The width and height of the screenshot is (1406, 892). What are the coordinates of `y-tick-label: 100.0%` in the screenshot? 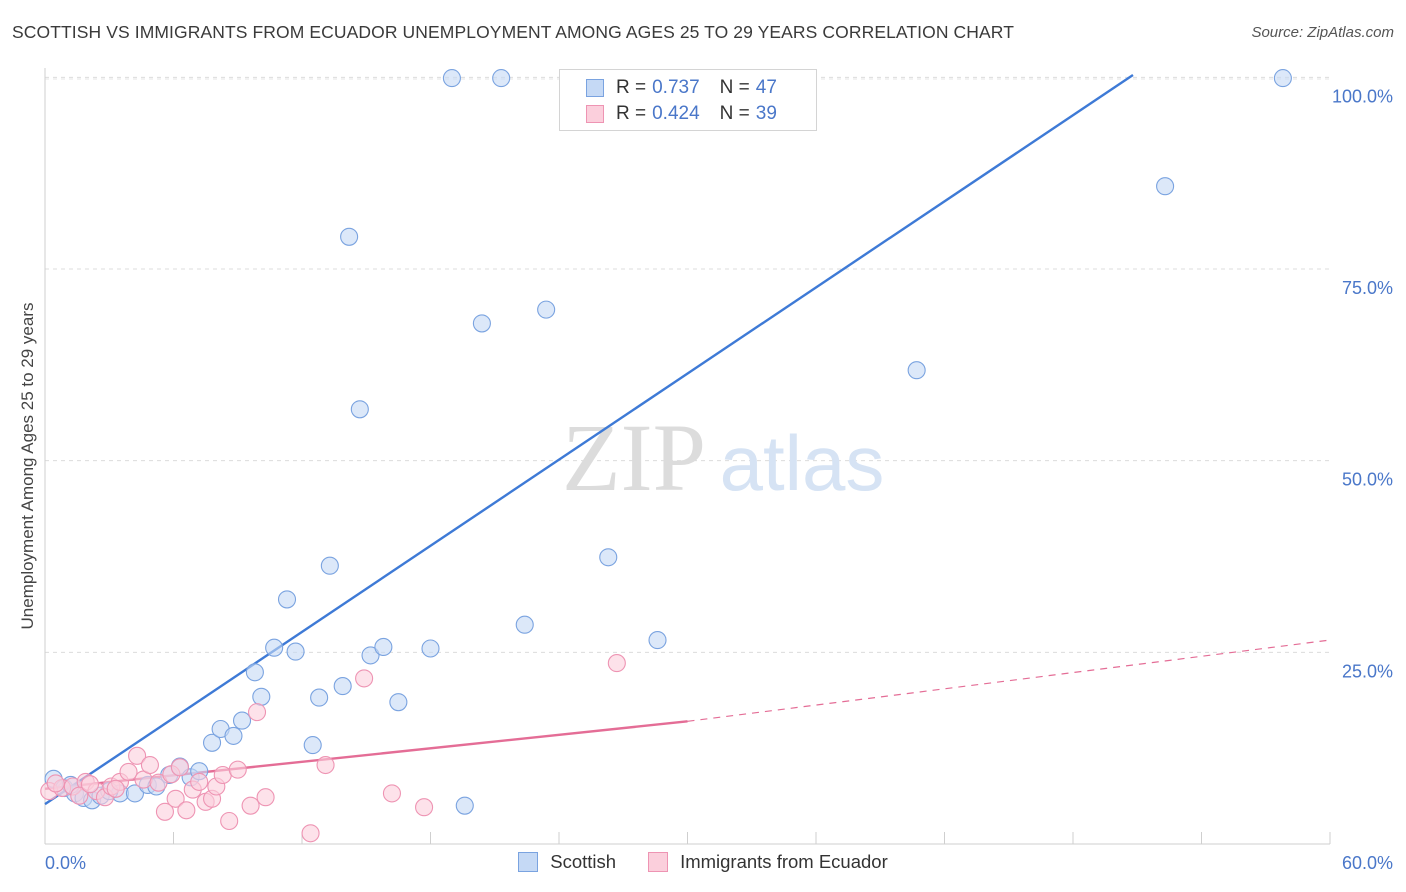 It's located at (1362, 96).